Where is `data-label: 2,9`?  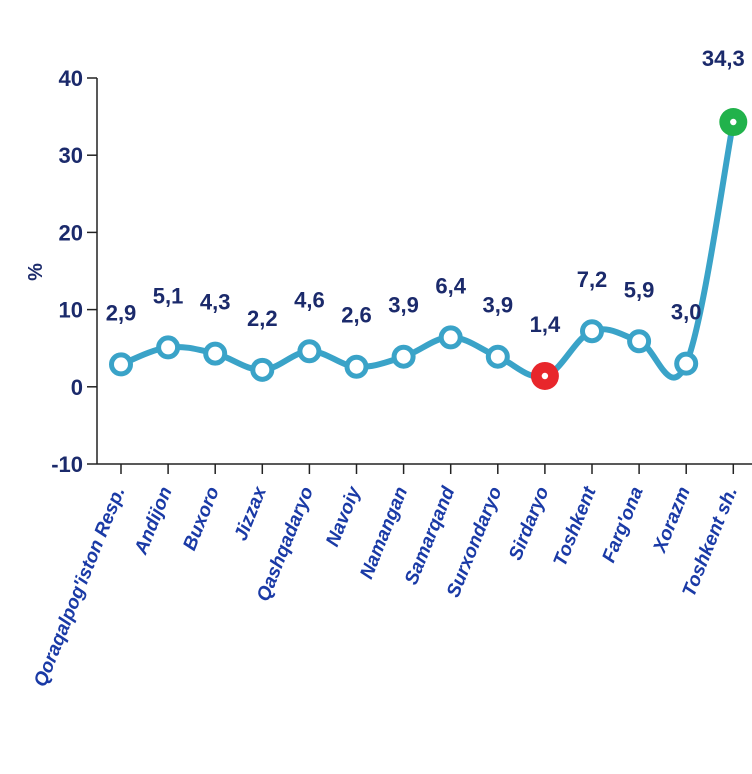
data-label: 2,9 is located at coordinates (121, 312).